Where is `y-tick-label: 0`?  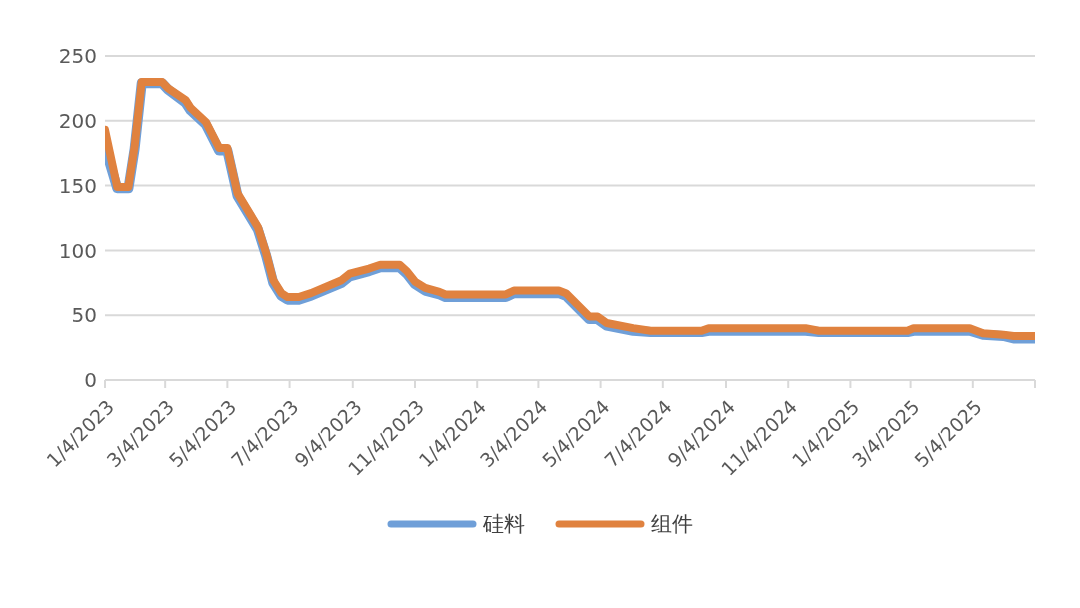 y-tick-label: 0 is located at coordinates (90, 380).